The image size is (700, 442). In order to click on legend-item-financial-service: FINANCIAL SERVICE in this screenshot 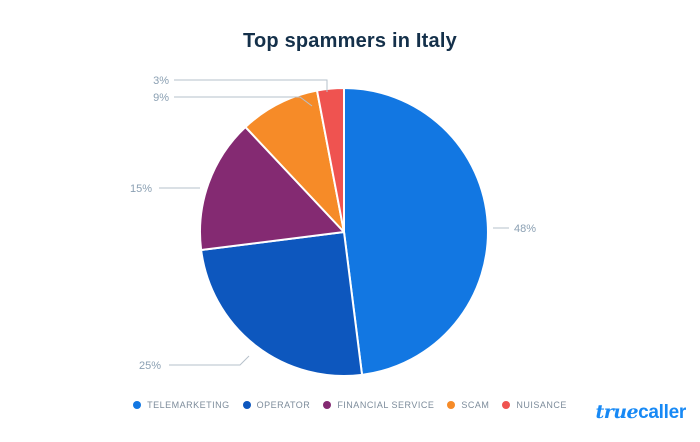, I will do `click(378, 405)`.